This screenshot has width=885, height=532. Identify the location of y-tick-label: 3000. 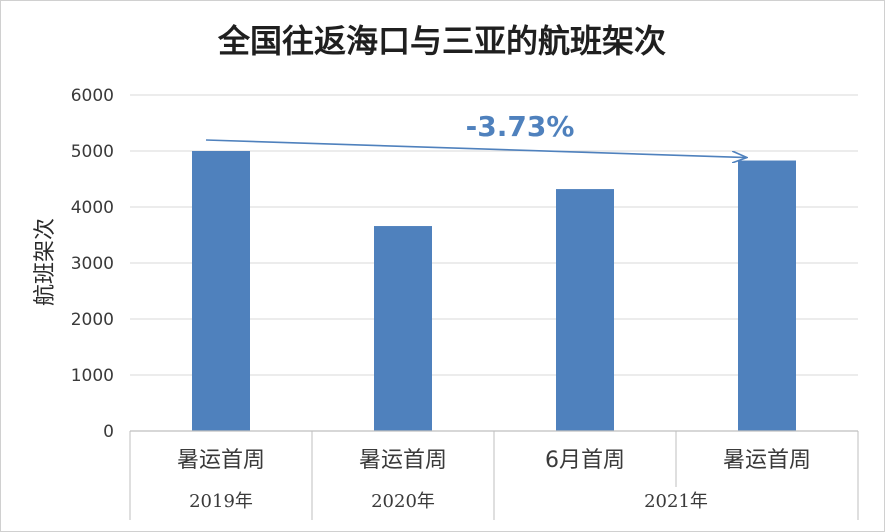
(92, 264).